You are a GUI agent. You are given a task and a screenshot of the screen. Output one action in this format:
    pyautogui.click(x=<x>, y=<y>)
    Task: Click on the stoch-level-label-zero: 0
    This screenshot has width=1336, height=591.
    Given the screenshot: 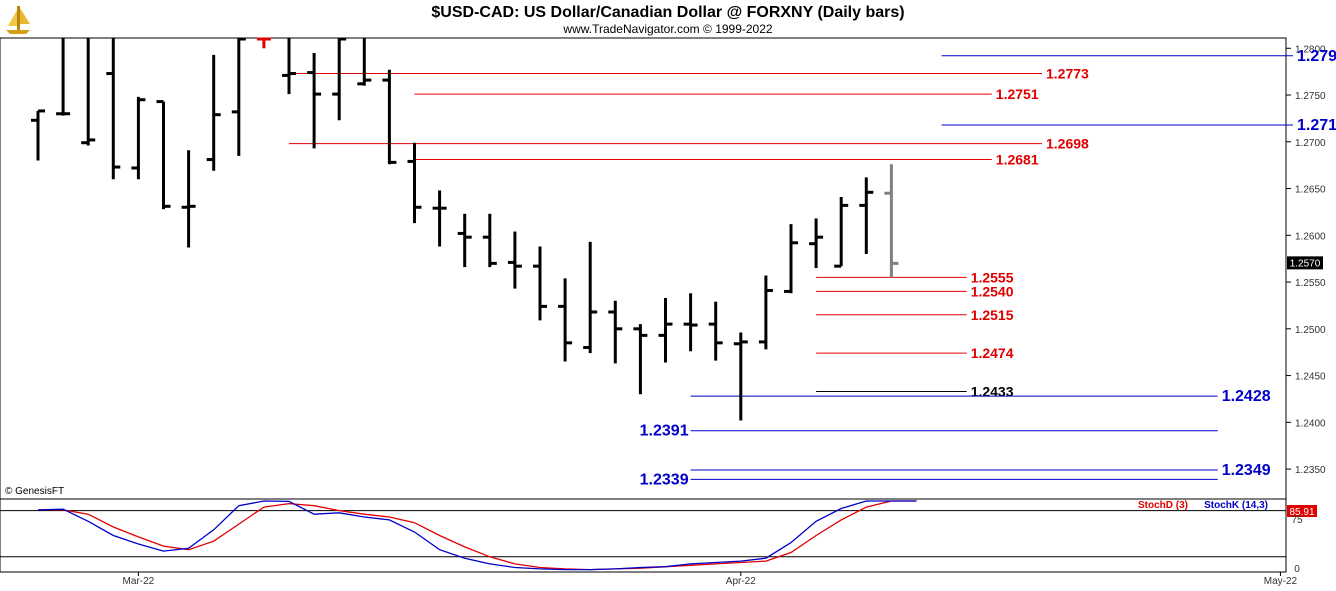 What is the action you would take?
    pyautogui.click(x=1297, y=569)
    